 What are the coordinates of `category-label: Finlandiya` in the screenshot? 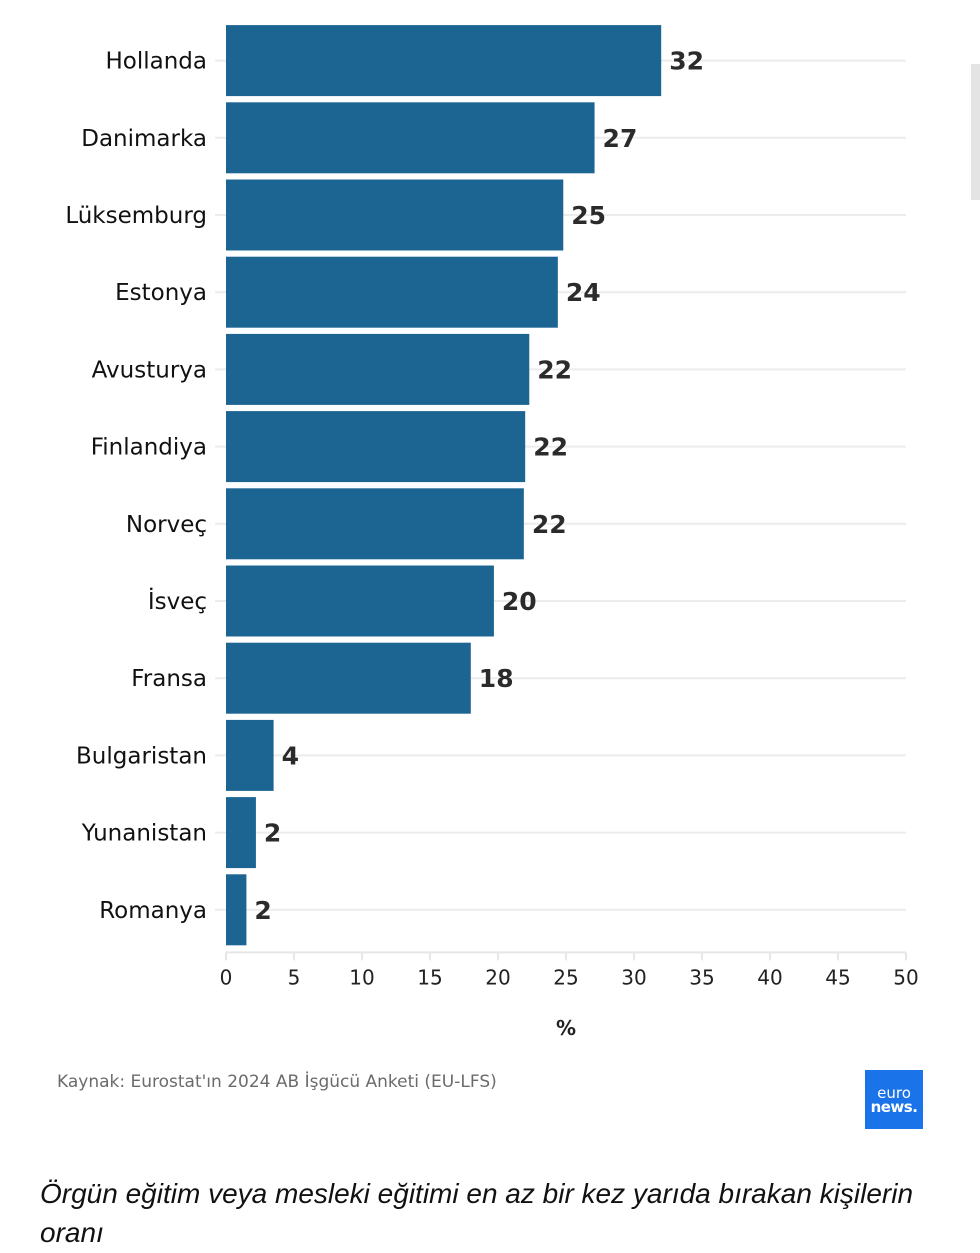 It's located at (149, 448).